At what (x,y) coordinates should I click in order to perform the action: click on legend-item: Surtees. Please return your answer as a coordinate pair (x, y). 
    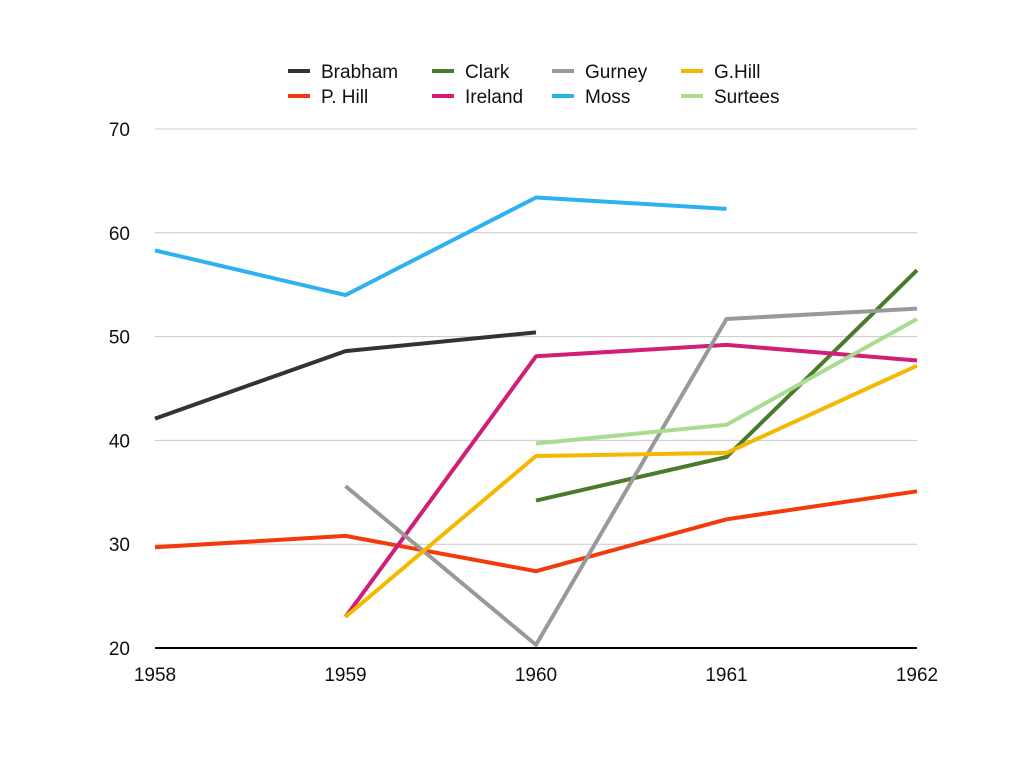
    Looking at the image, I should click on (730, 97).